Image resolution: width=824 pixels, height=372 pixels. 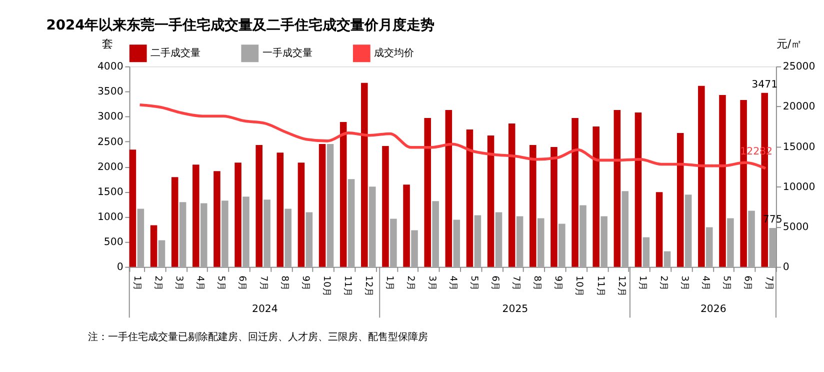 What do you see at coordinates (110, 167) in the screenshot?
I see `y-tick-label: 2000` at bounding box center [110, 167].